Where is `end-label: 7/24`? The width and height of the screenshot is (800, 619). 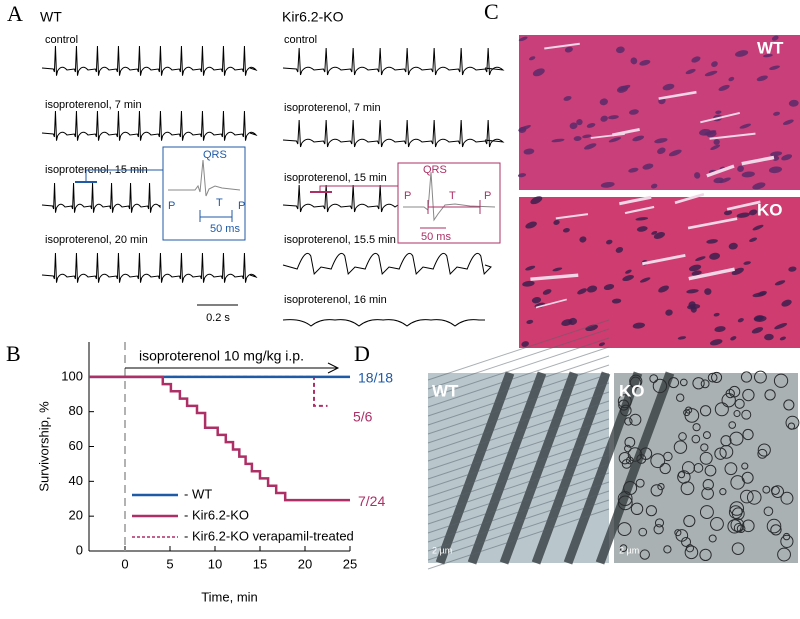
end-label: 7/24 is located at coordinates (371, 501).